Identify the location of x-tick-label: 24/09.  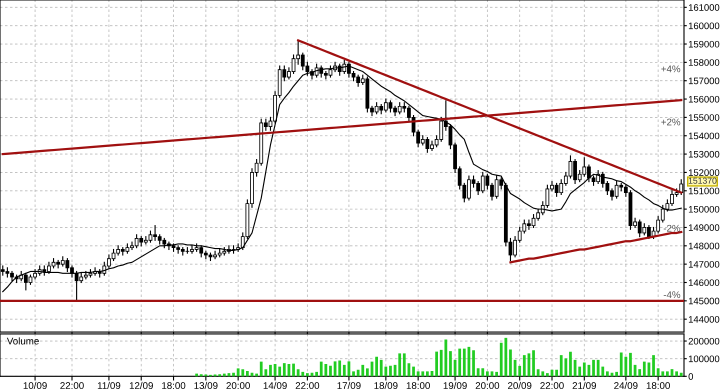
(626, 386).